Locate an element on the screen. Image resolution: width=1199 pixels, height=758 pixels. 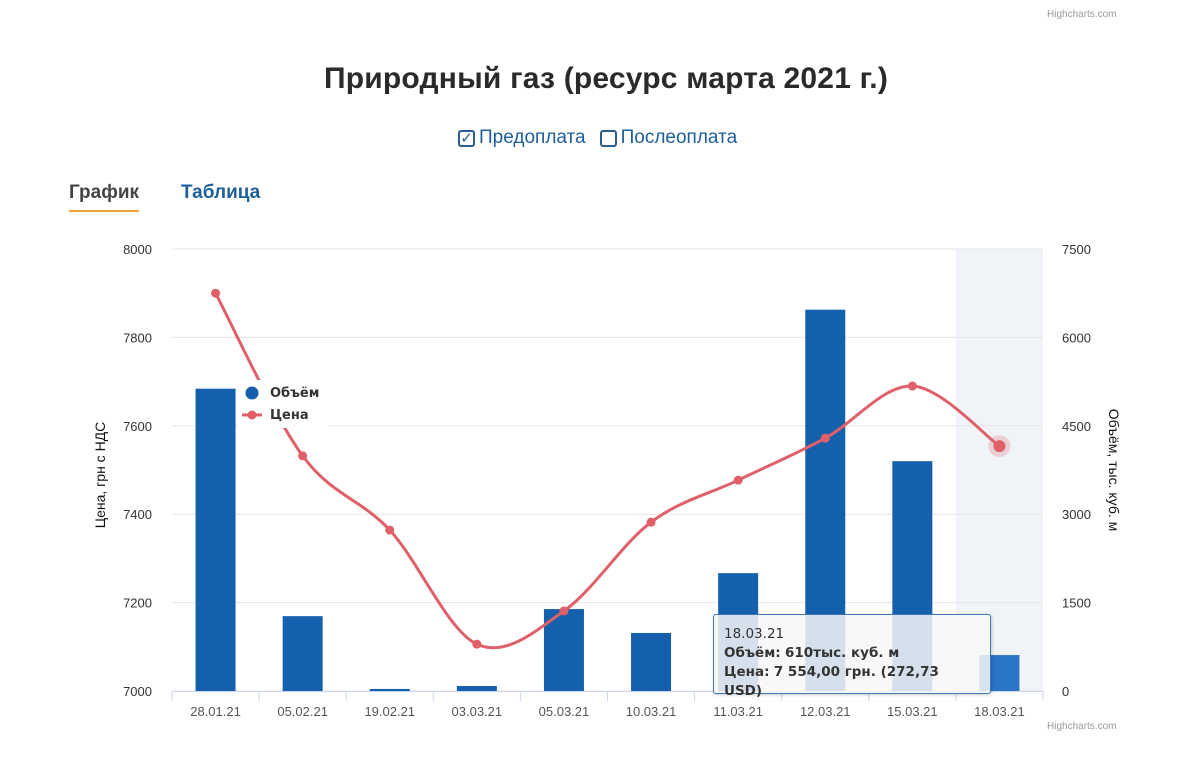
right-axis-title: Объём, тыс. куб. м is located at coordinates (1114, 470).